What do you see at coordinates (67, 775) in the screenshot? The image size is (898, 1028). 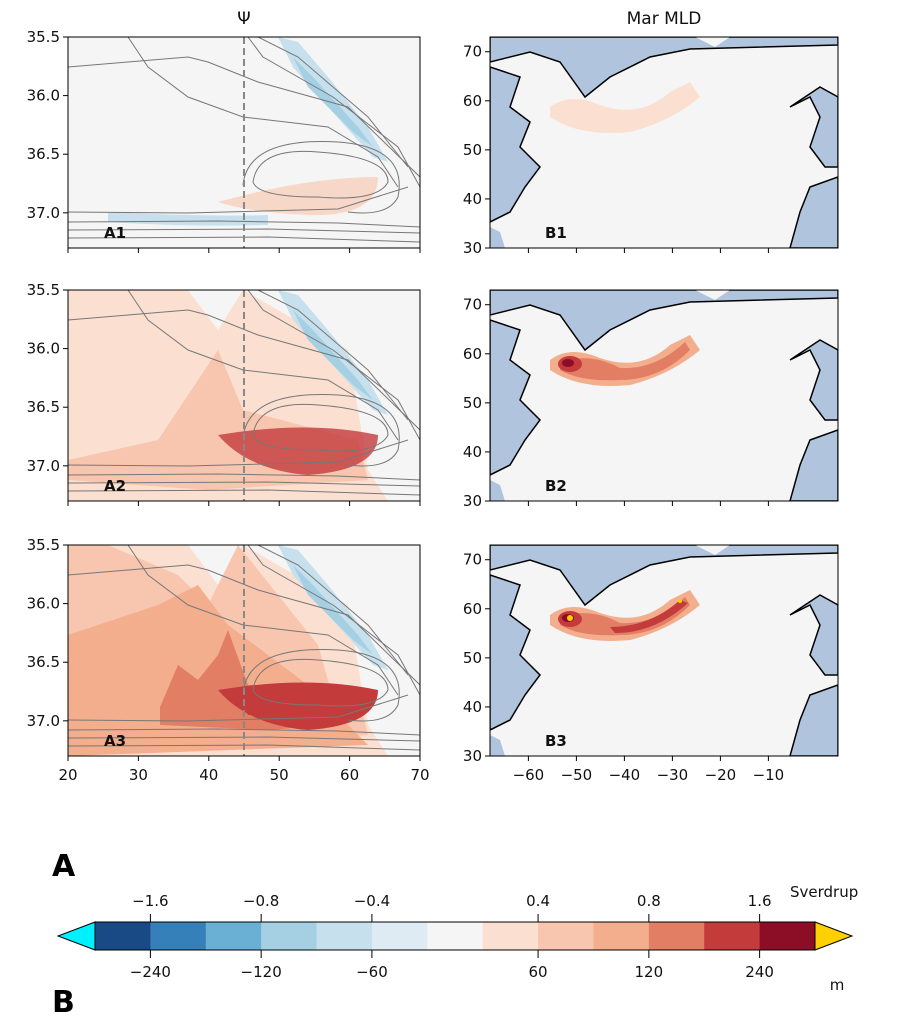 I see `x-tick-label: 20` at bounding box center [67, 775].